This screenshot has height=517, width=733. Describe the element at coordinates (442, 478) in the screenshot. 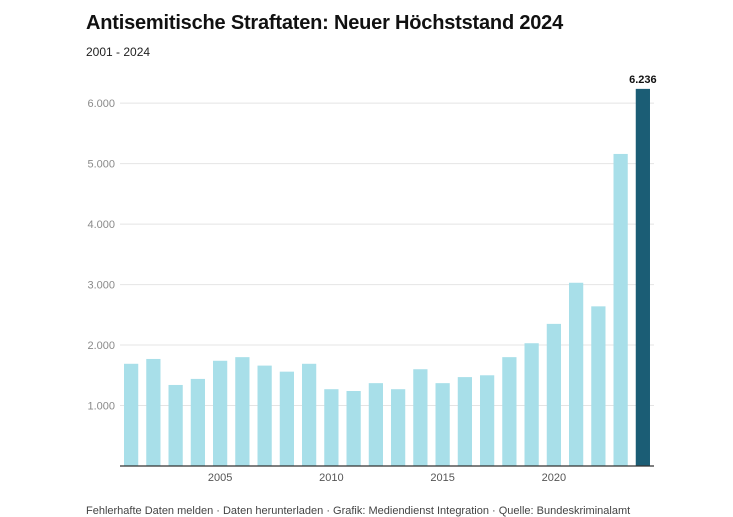

I see `x-tick-label: 2015` at that location.